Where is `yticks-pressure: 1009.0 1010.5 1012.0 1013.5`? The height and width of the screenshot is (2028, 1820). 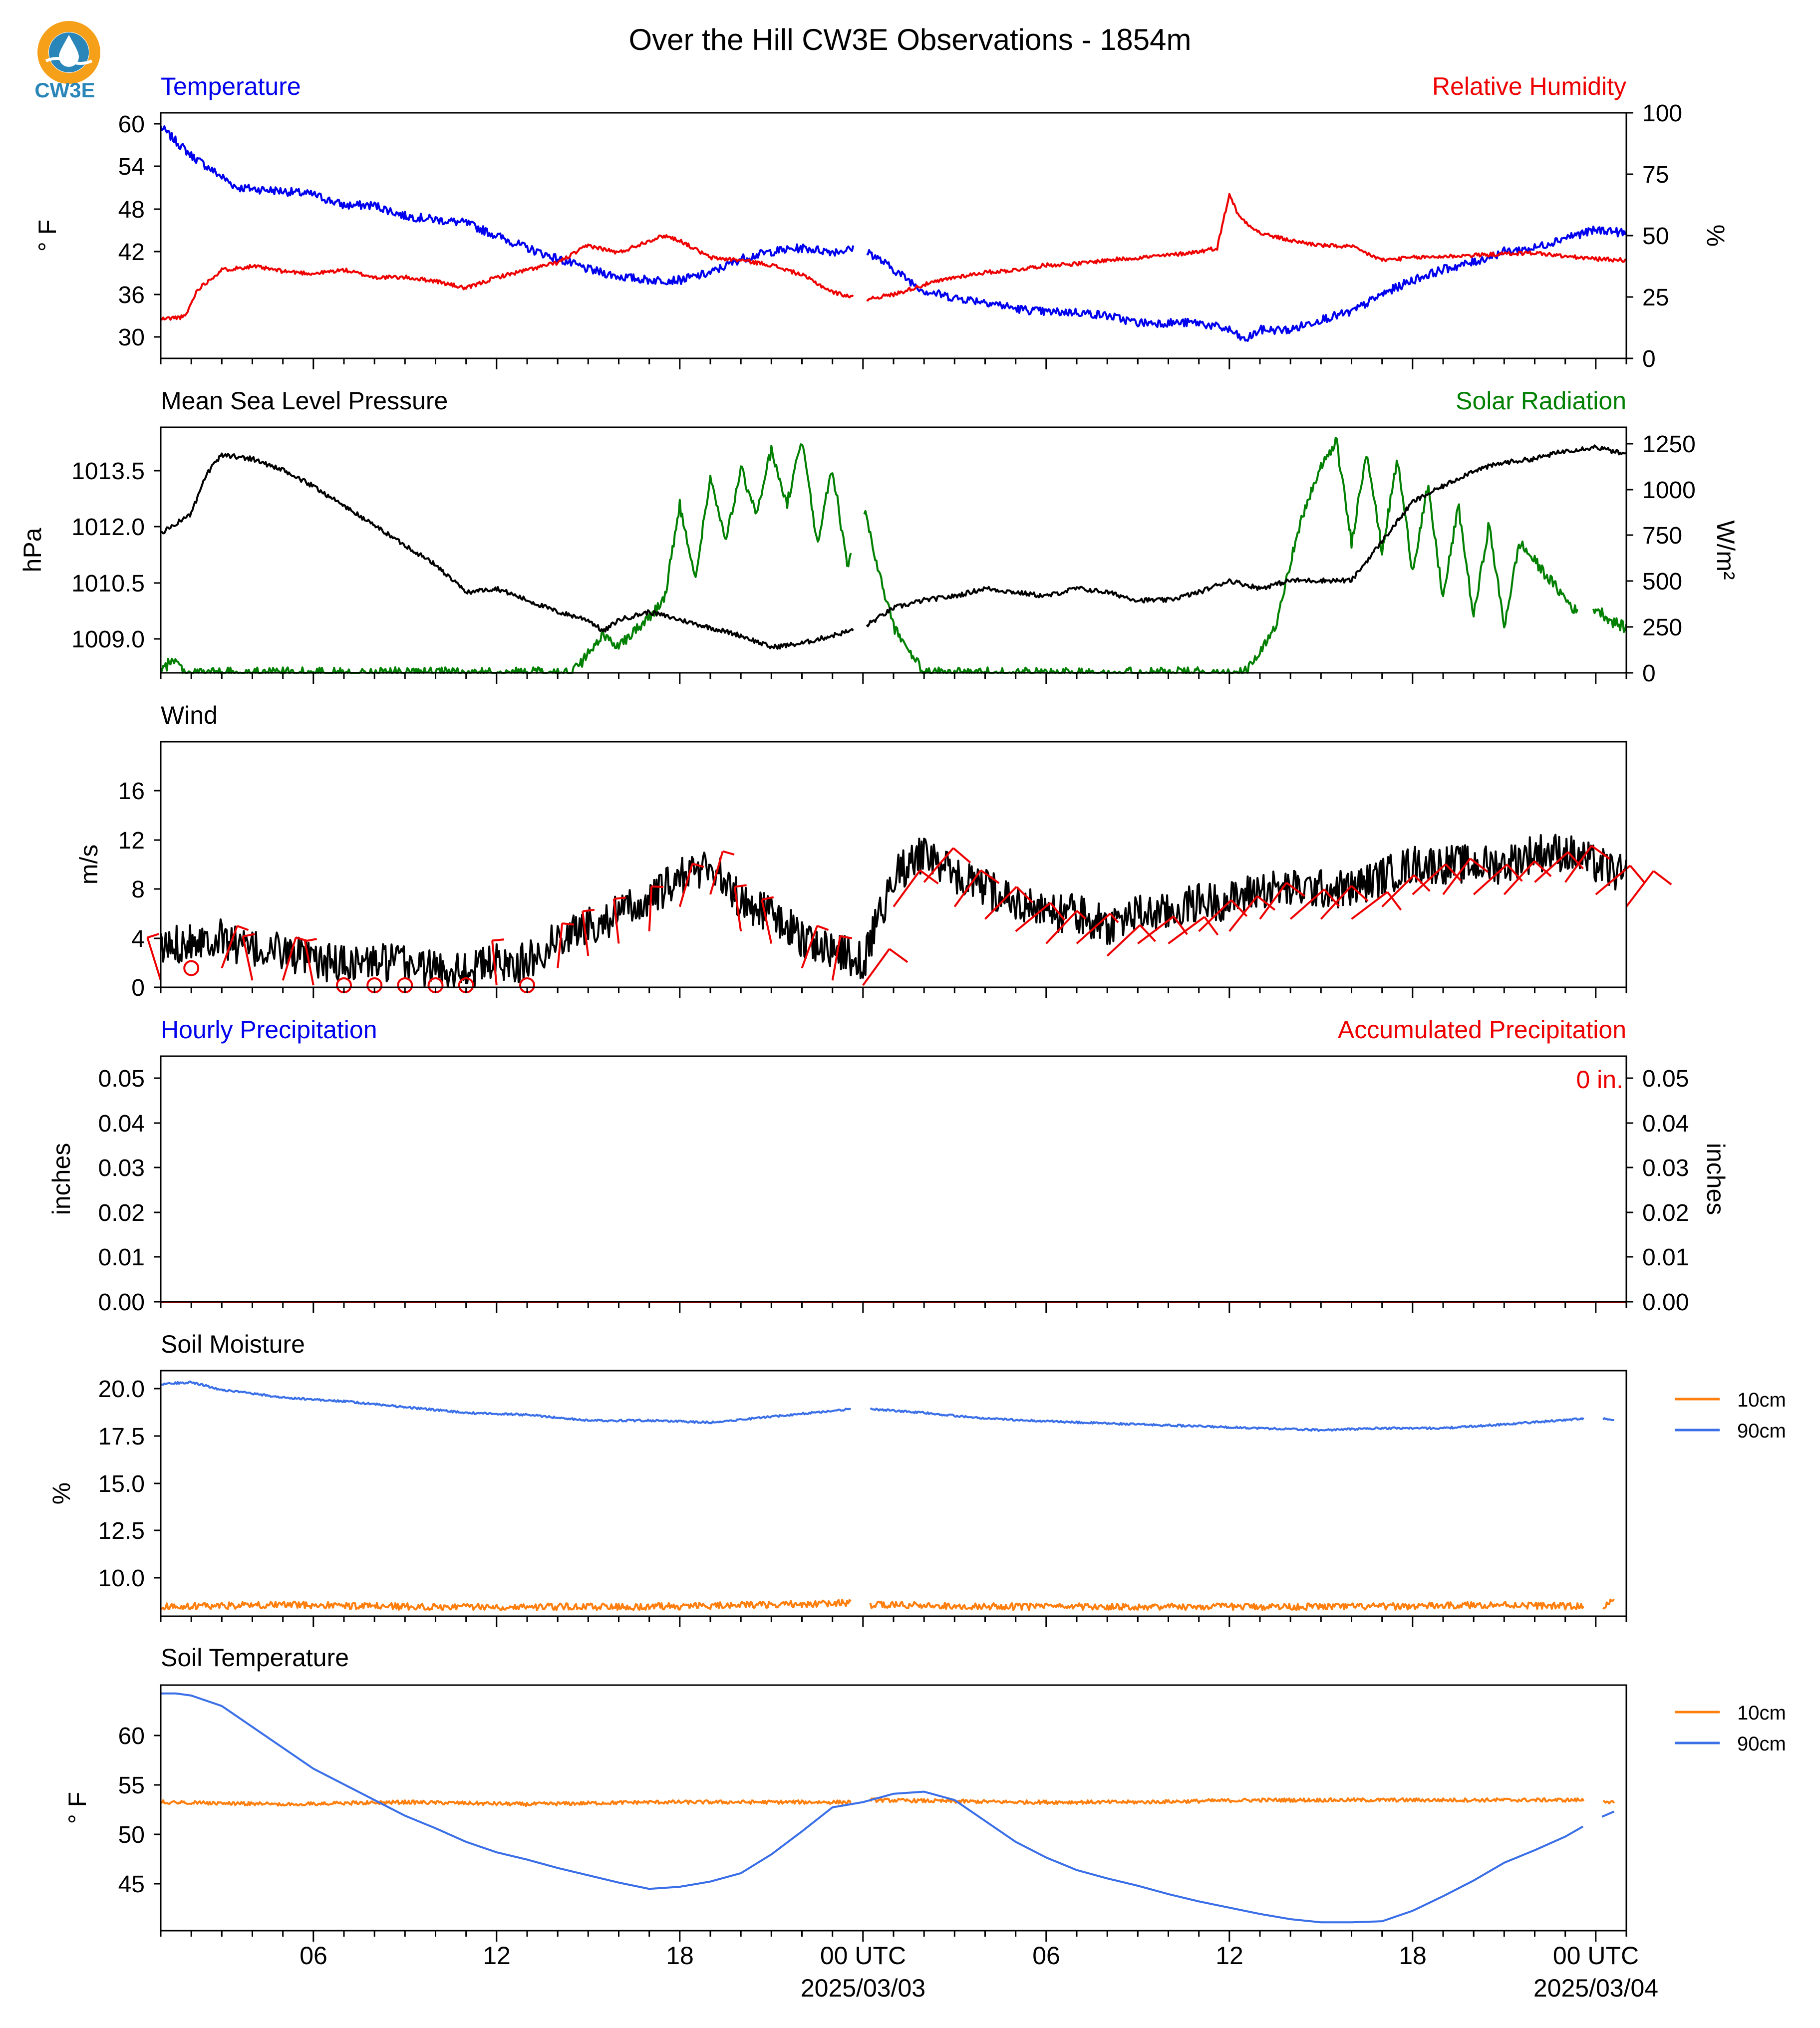
yticks-pressure: 1009.0 1010.5 1012.0 1013.5 is located at coordinates (116, 555).